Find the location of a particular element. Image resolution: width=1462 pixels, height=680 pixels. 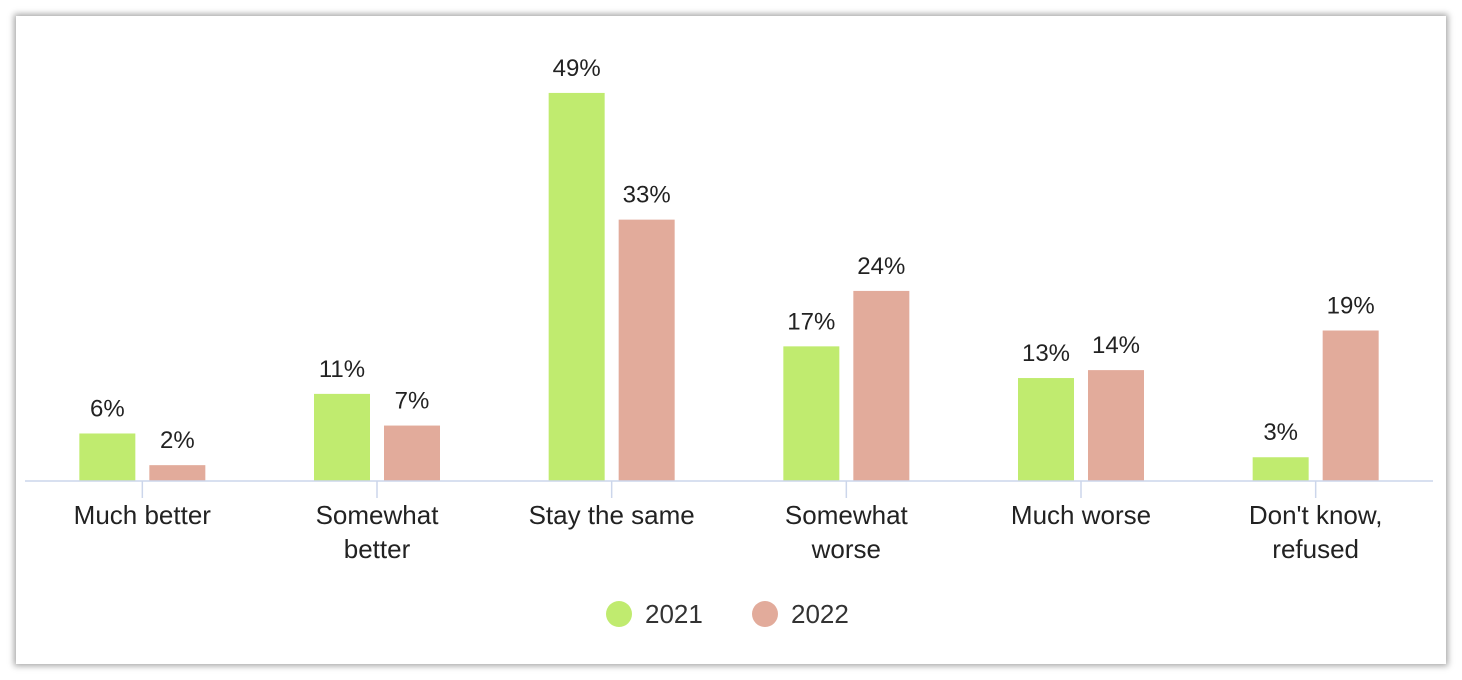

legend-label: 2022 is located at coordinates (820, 614).